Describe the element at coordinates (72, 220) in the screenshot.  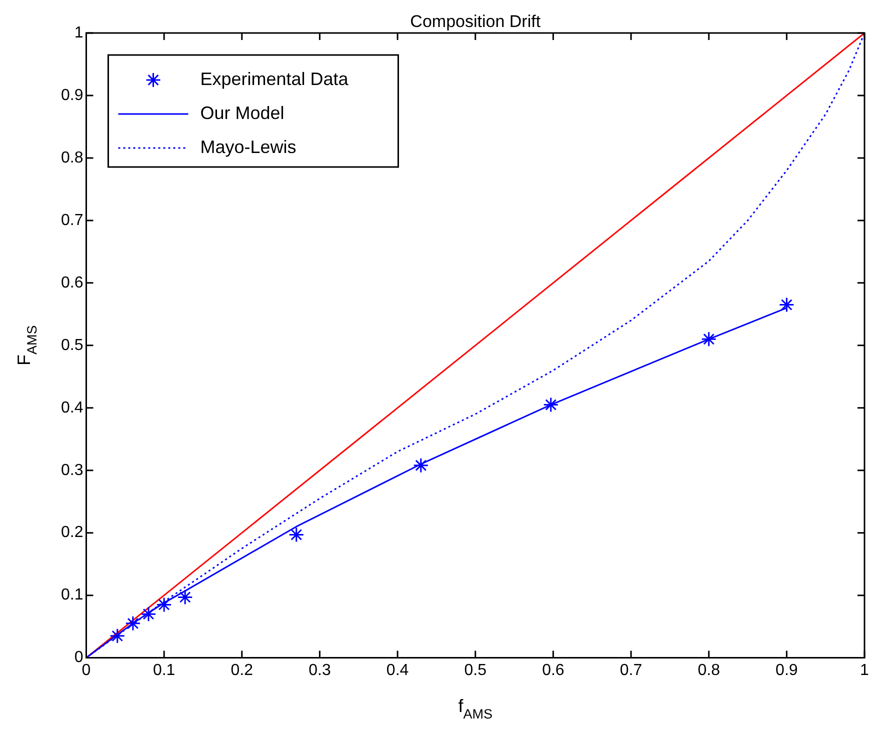
I see `y-tick-label: 0.7` at that location.